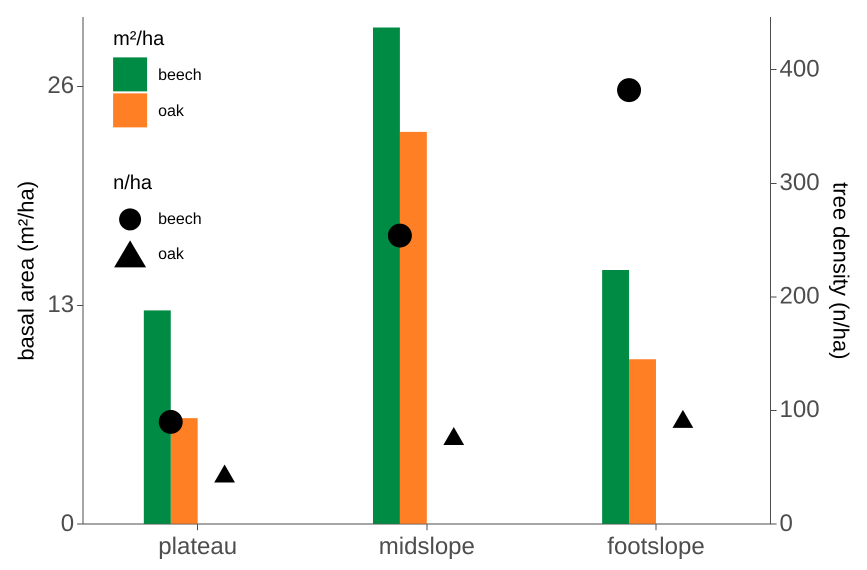  Describe the element at coordinates (138, 39) in the screenshot. I see `text: m²/ha` at that location.